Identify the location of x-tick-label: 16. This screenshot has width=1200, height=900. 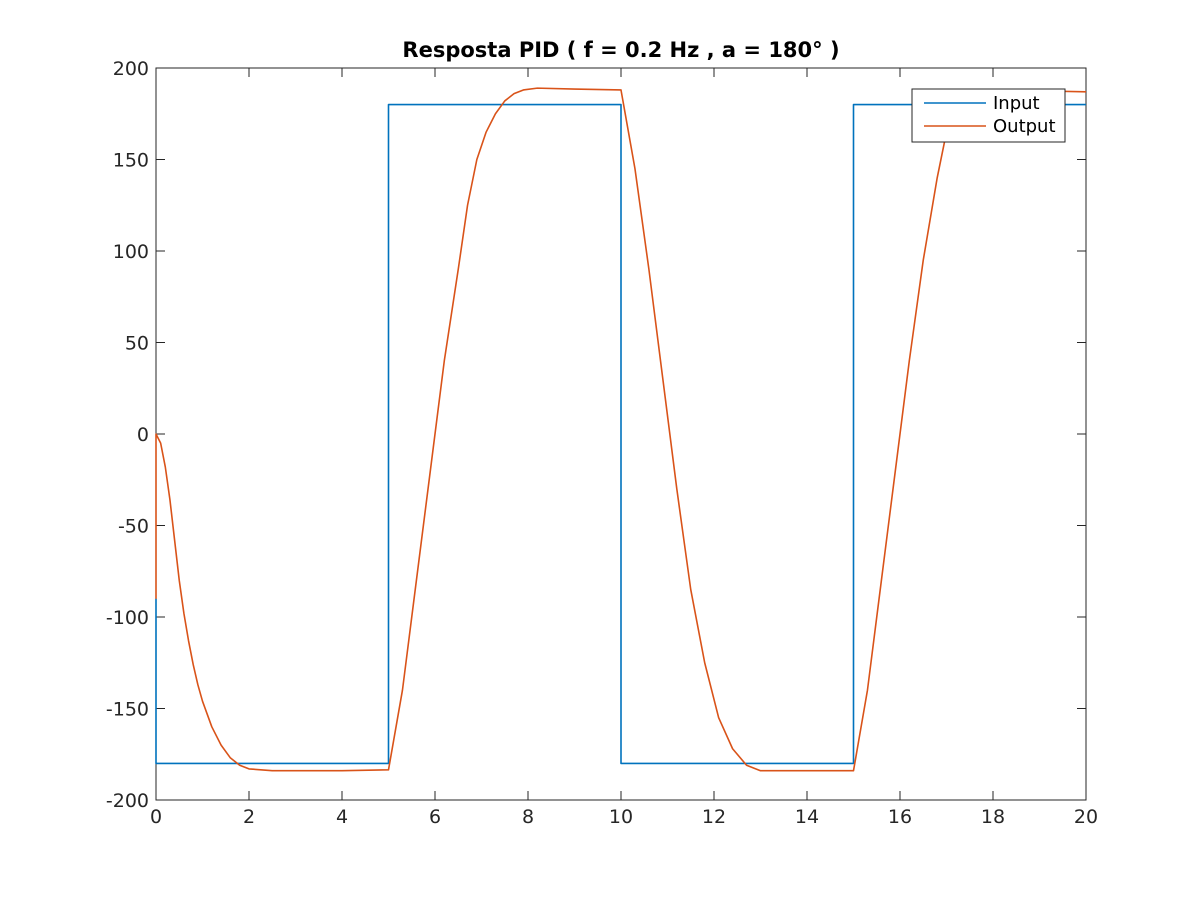
(900, 817).